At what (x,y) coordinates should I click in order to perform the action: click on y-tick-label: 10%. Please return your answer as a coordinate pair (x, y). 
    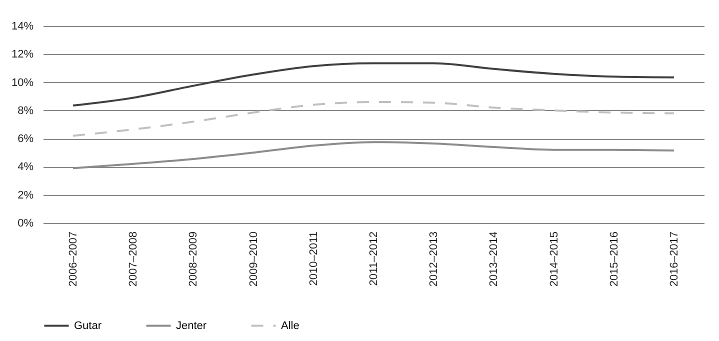
    Looking at the image, I should click on (22, 82).